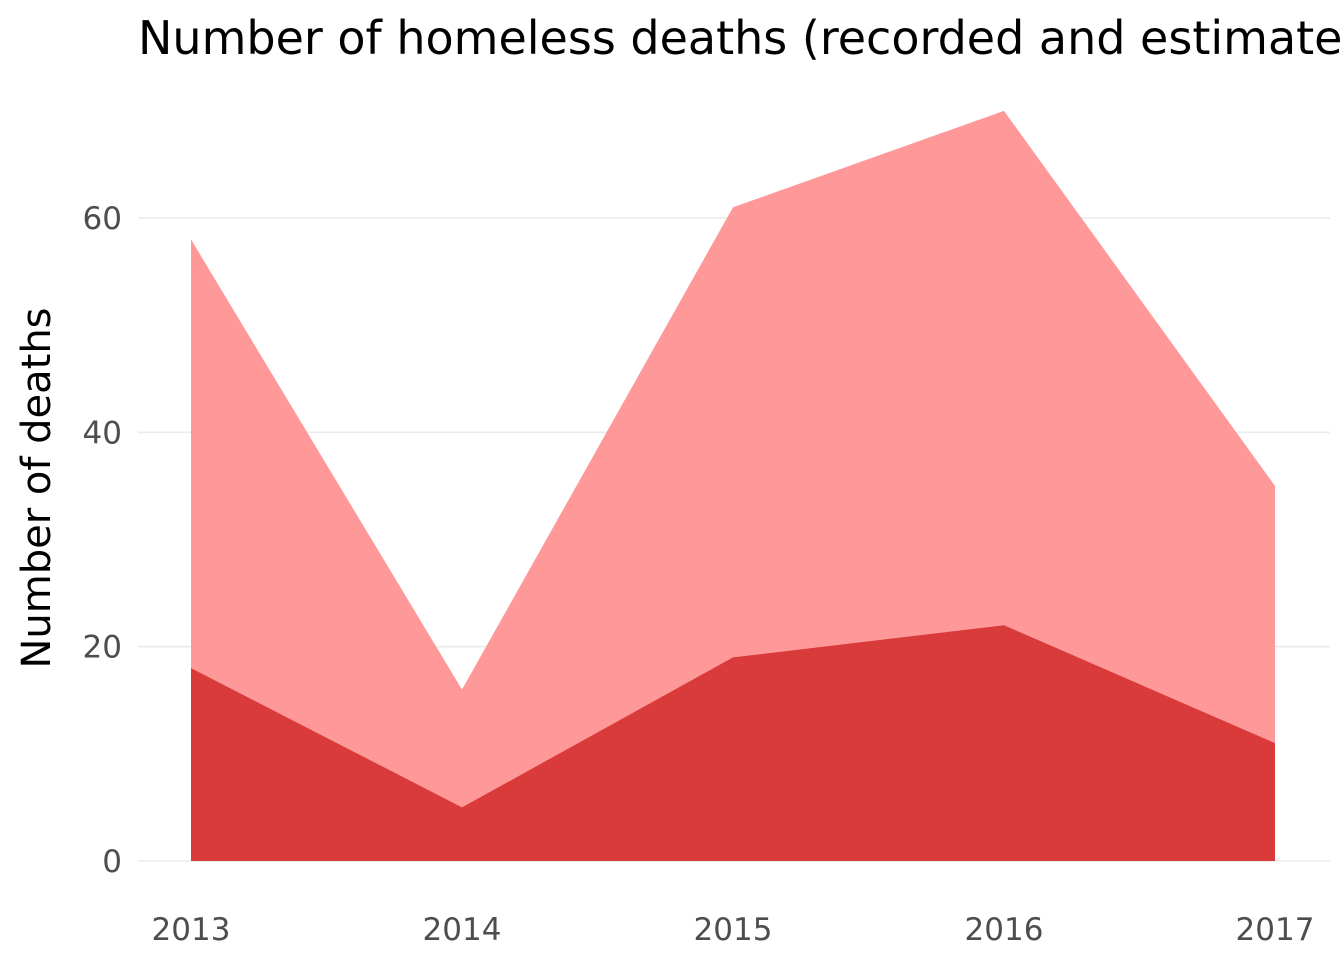 The image size is (1344, 960). I want to click on x-tick-label-2016: 2016, so click(1004, 930).